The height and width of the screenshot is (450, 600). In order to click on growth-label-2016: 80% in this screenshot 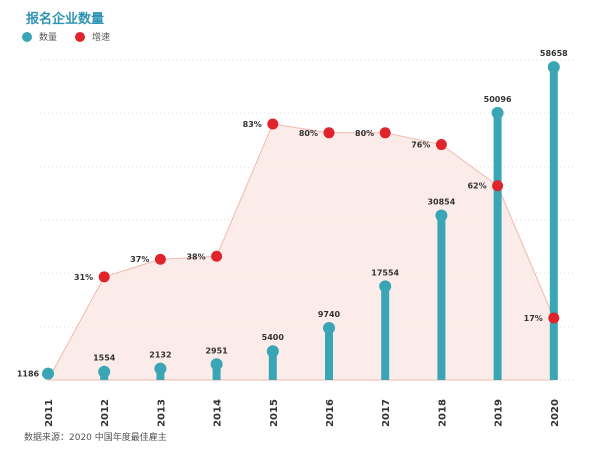, I will do `click(308, 133)`.